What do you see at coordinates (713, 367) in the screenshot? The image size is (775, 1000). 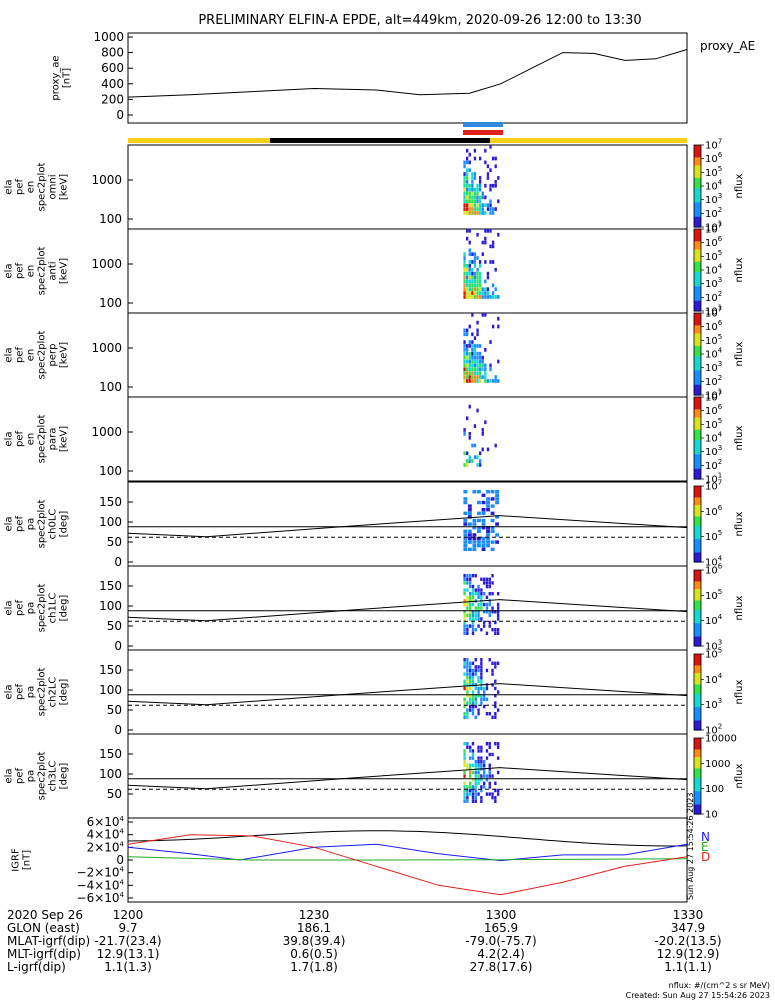 I see `colorbar-tick-label: 10³` at bounding box center [713, 367].